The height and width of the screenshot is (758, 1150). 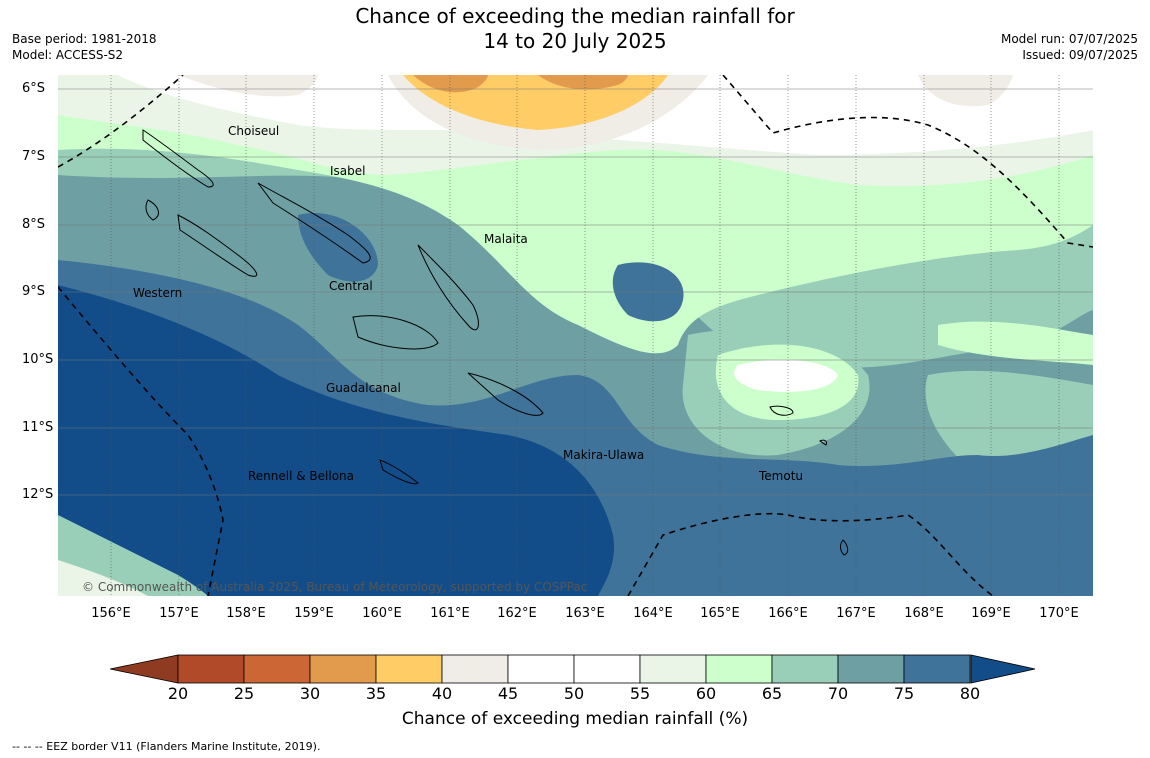 I want to click on meta-left: Base period: 1981-2018 Model: ACCESS-S2, so click(x=84, y=47).